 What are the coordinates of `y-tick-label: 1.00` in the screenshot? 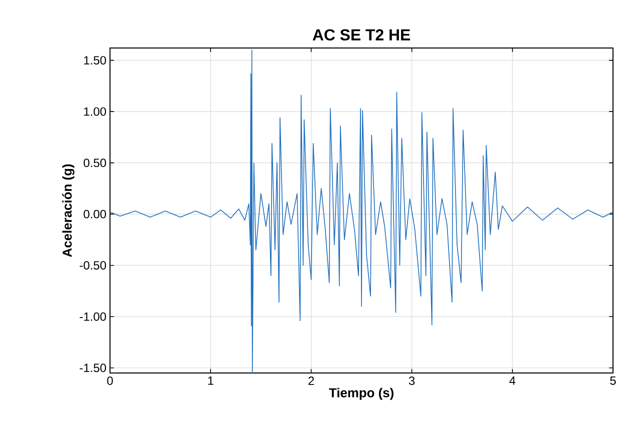 It's located at (95, 111).